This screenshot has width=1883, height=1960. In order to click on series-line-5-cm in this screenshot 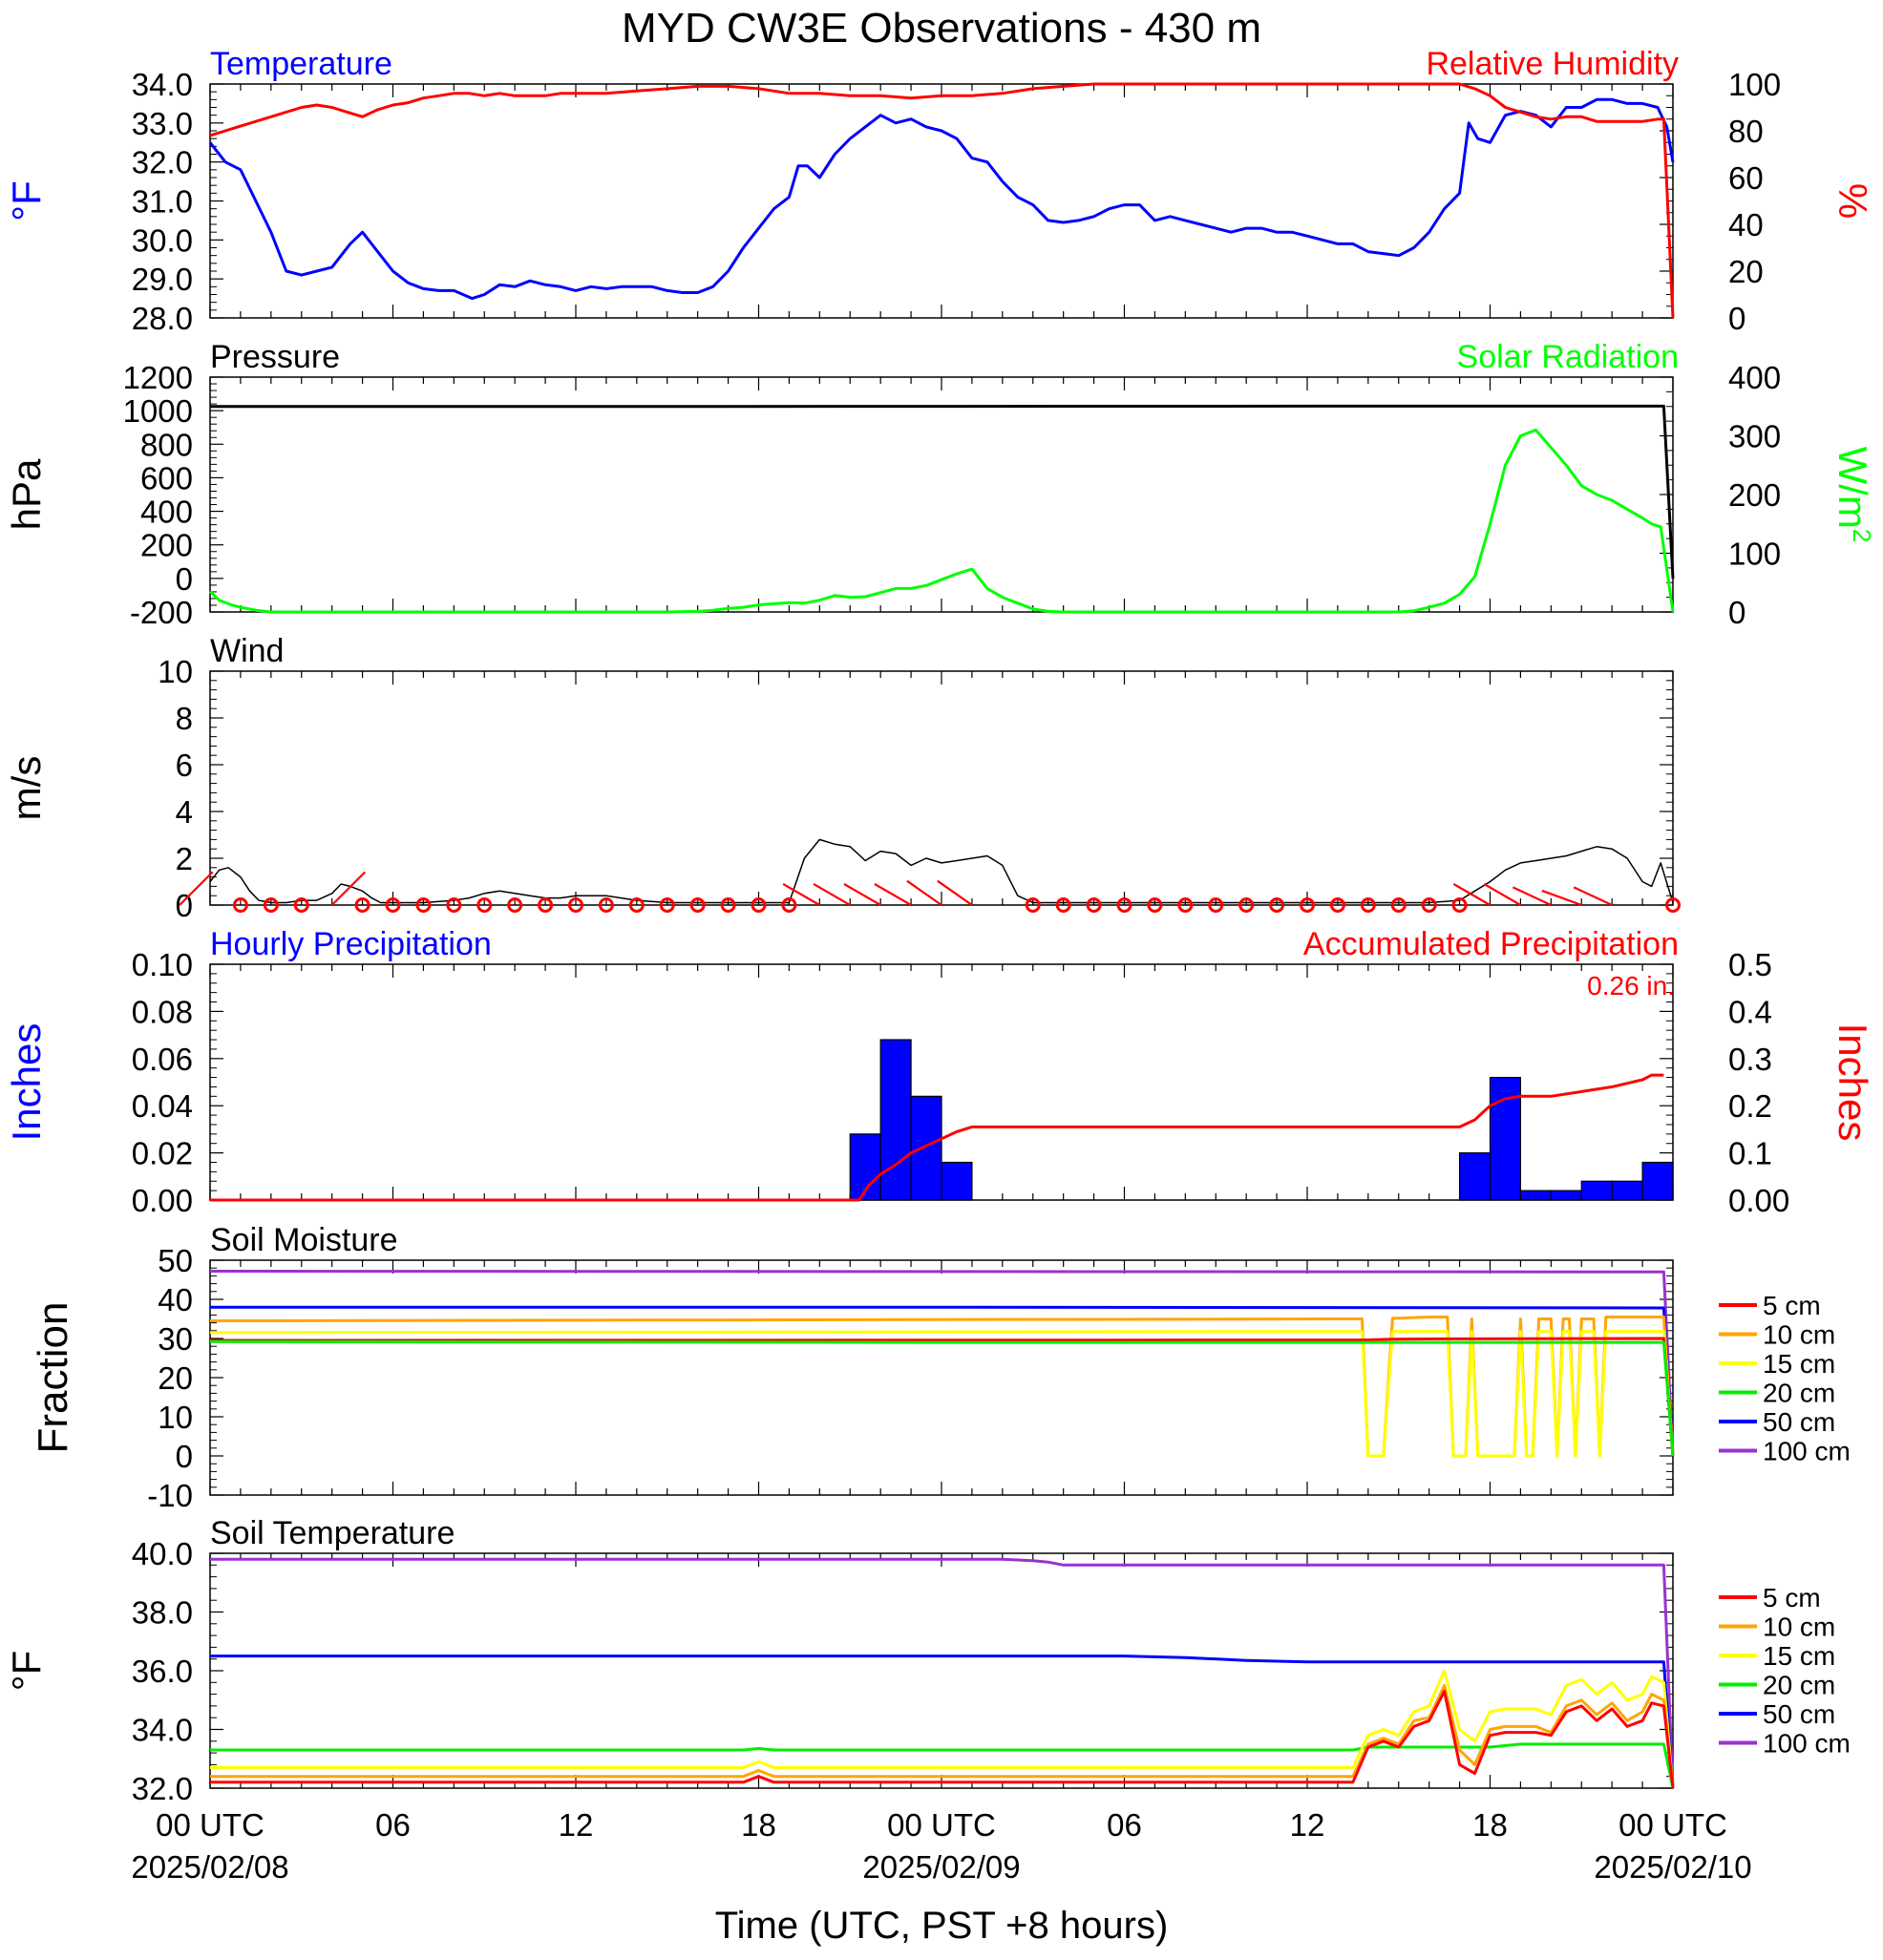, I will do `click(942, 1739)`.